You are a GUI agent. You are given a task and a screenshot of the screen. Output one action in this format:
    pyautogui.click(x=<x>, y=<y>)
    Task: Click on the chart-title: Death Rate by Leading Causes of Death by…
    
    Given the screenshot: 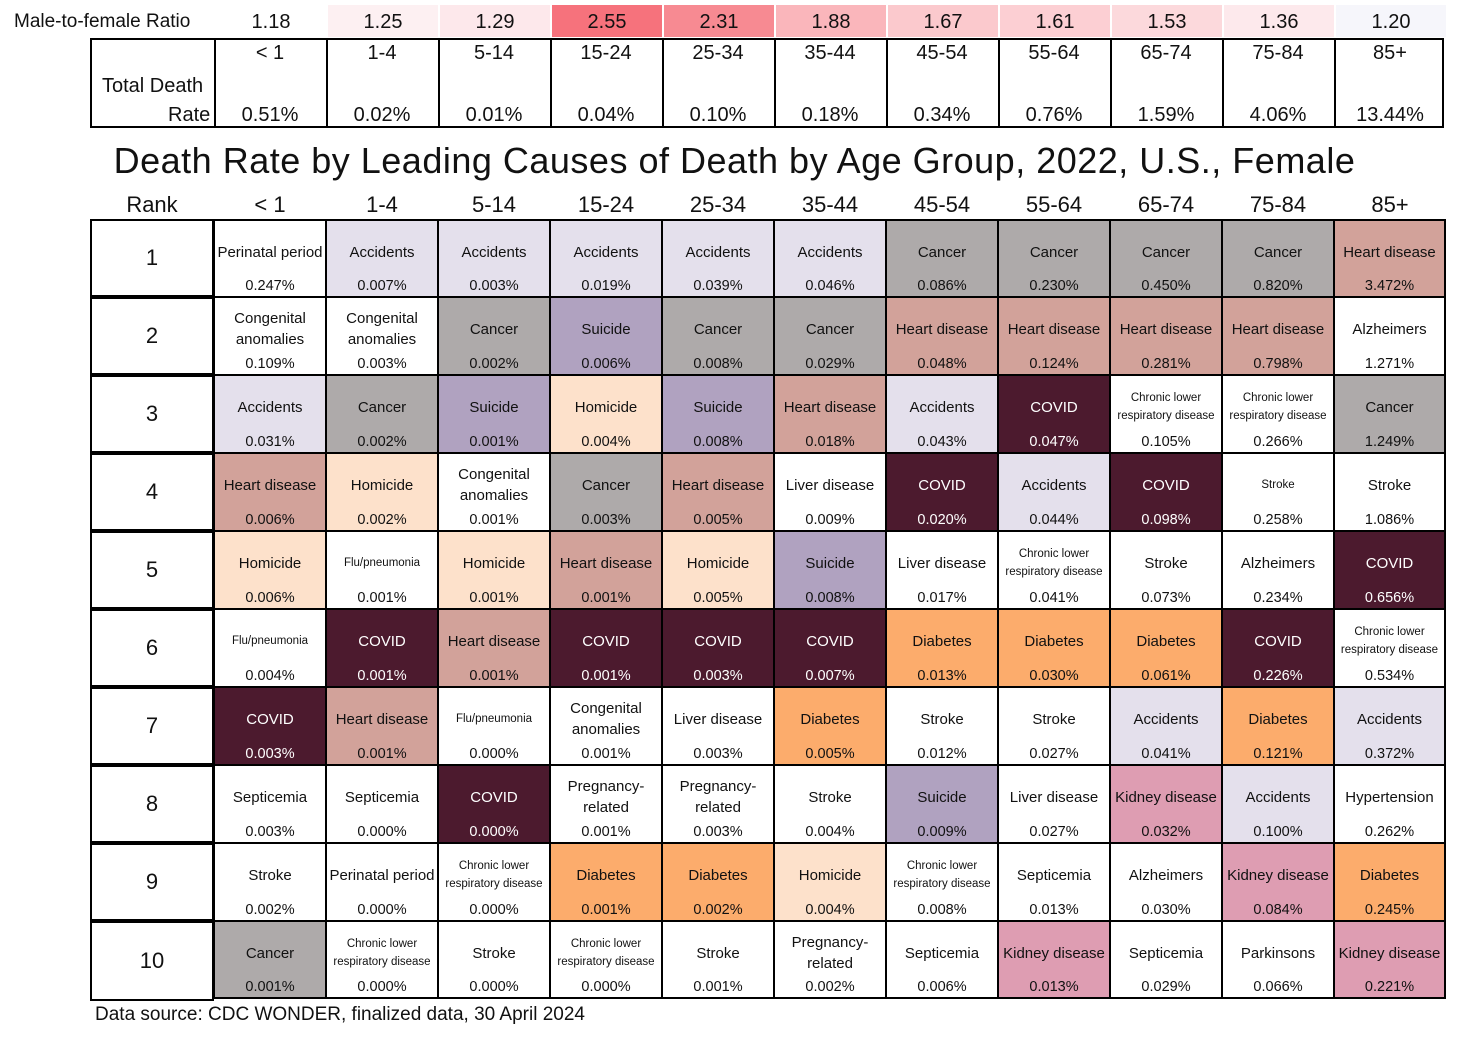 What is the action you would take?
    pyautogui.click(x=734, y=160)
    